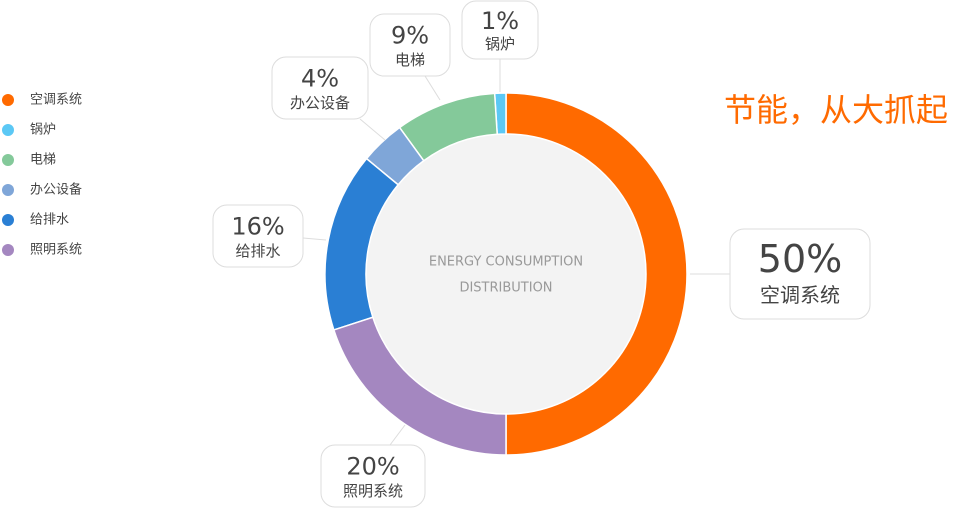  What do you see at coordinates (257, 226) in the screenshot?
I see `value-label: 16%` at bounding box center [257, 226].